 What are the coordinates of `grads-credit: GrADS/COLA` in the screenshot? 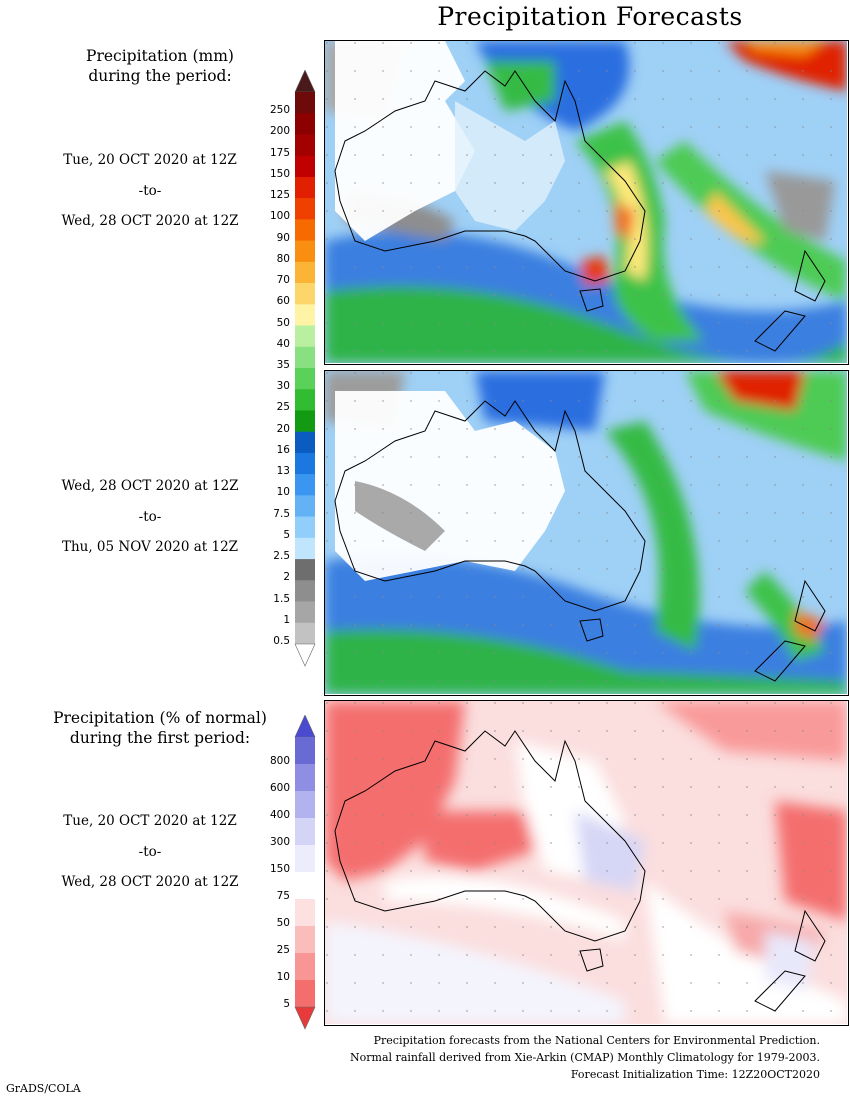 It's located at (43, 1088).